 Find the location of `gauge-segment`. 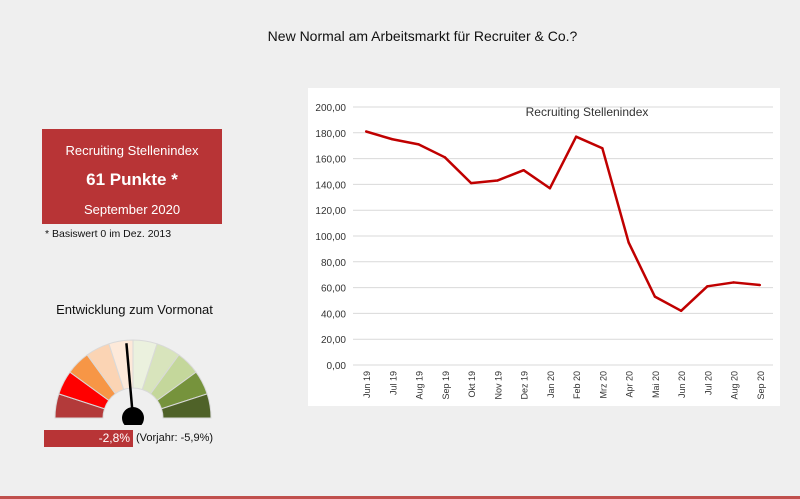

gauge-segment is located at coordinates (186, 406).